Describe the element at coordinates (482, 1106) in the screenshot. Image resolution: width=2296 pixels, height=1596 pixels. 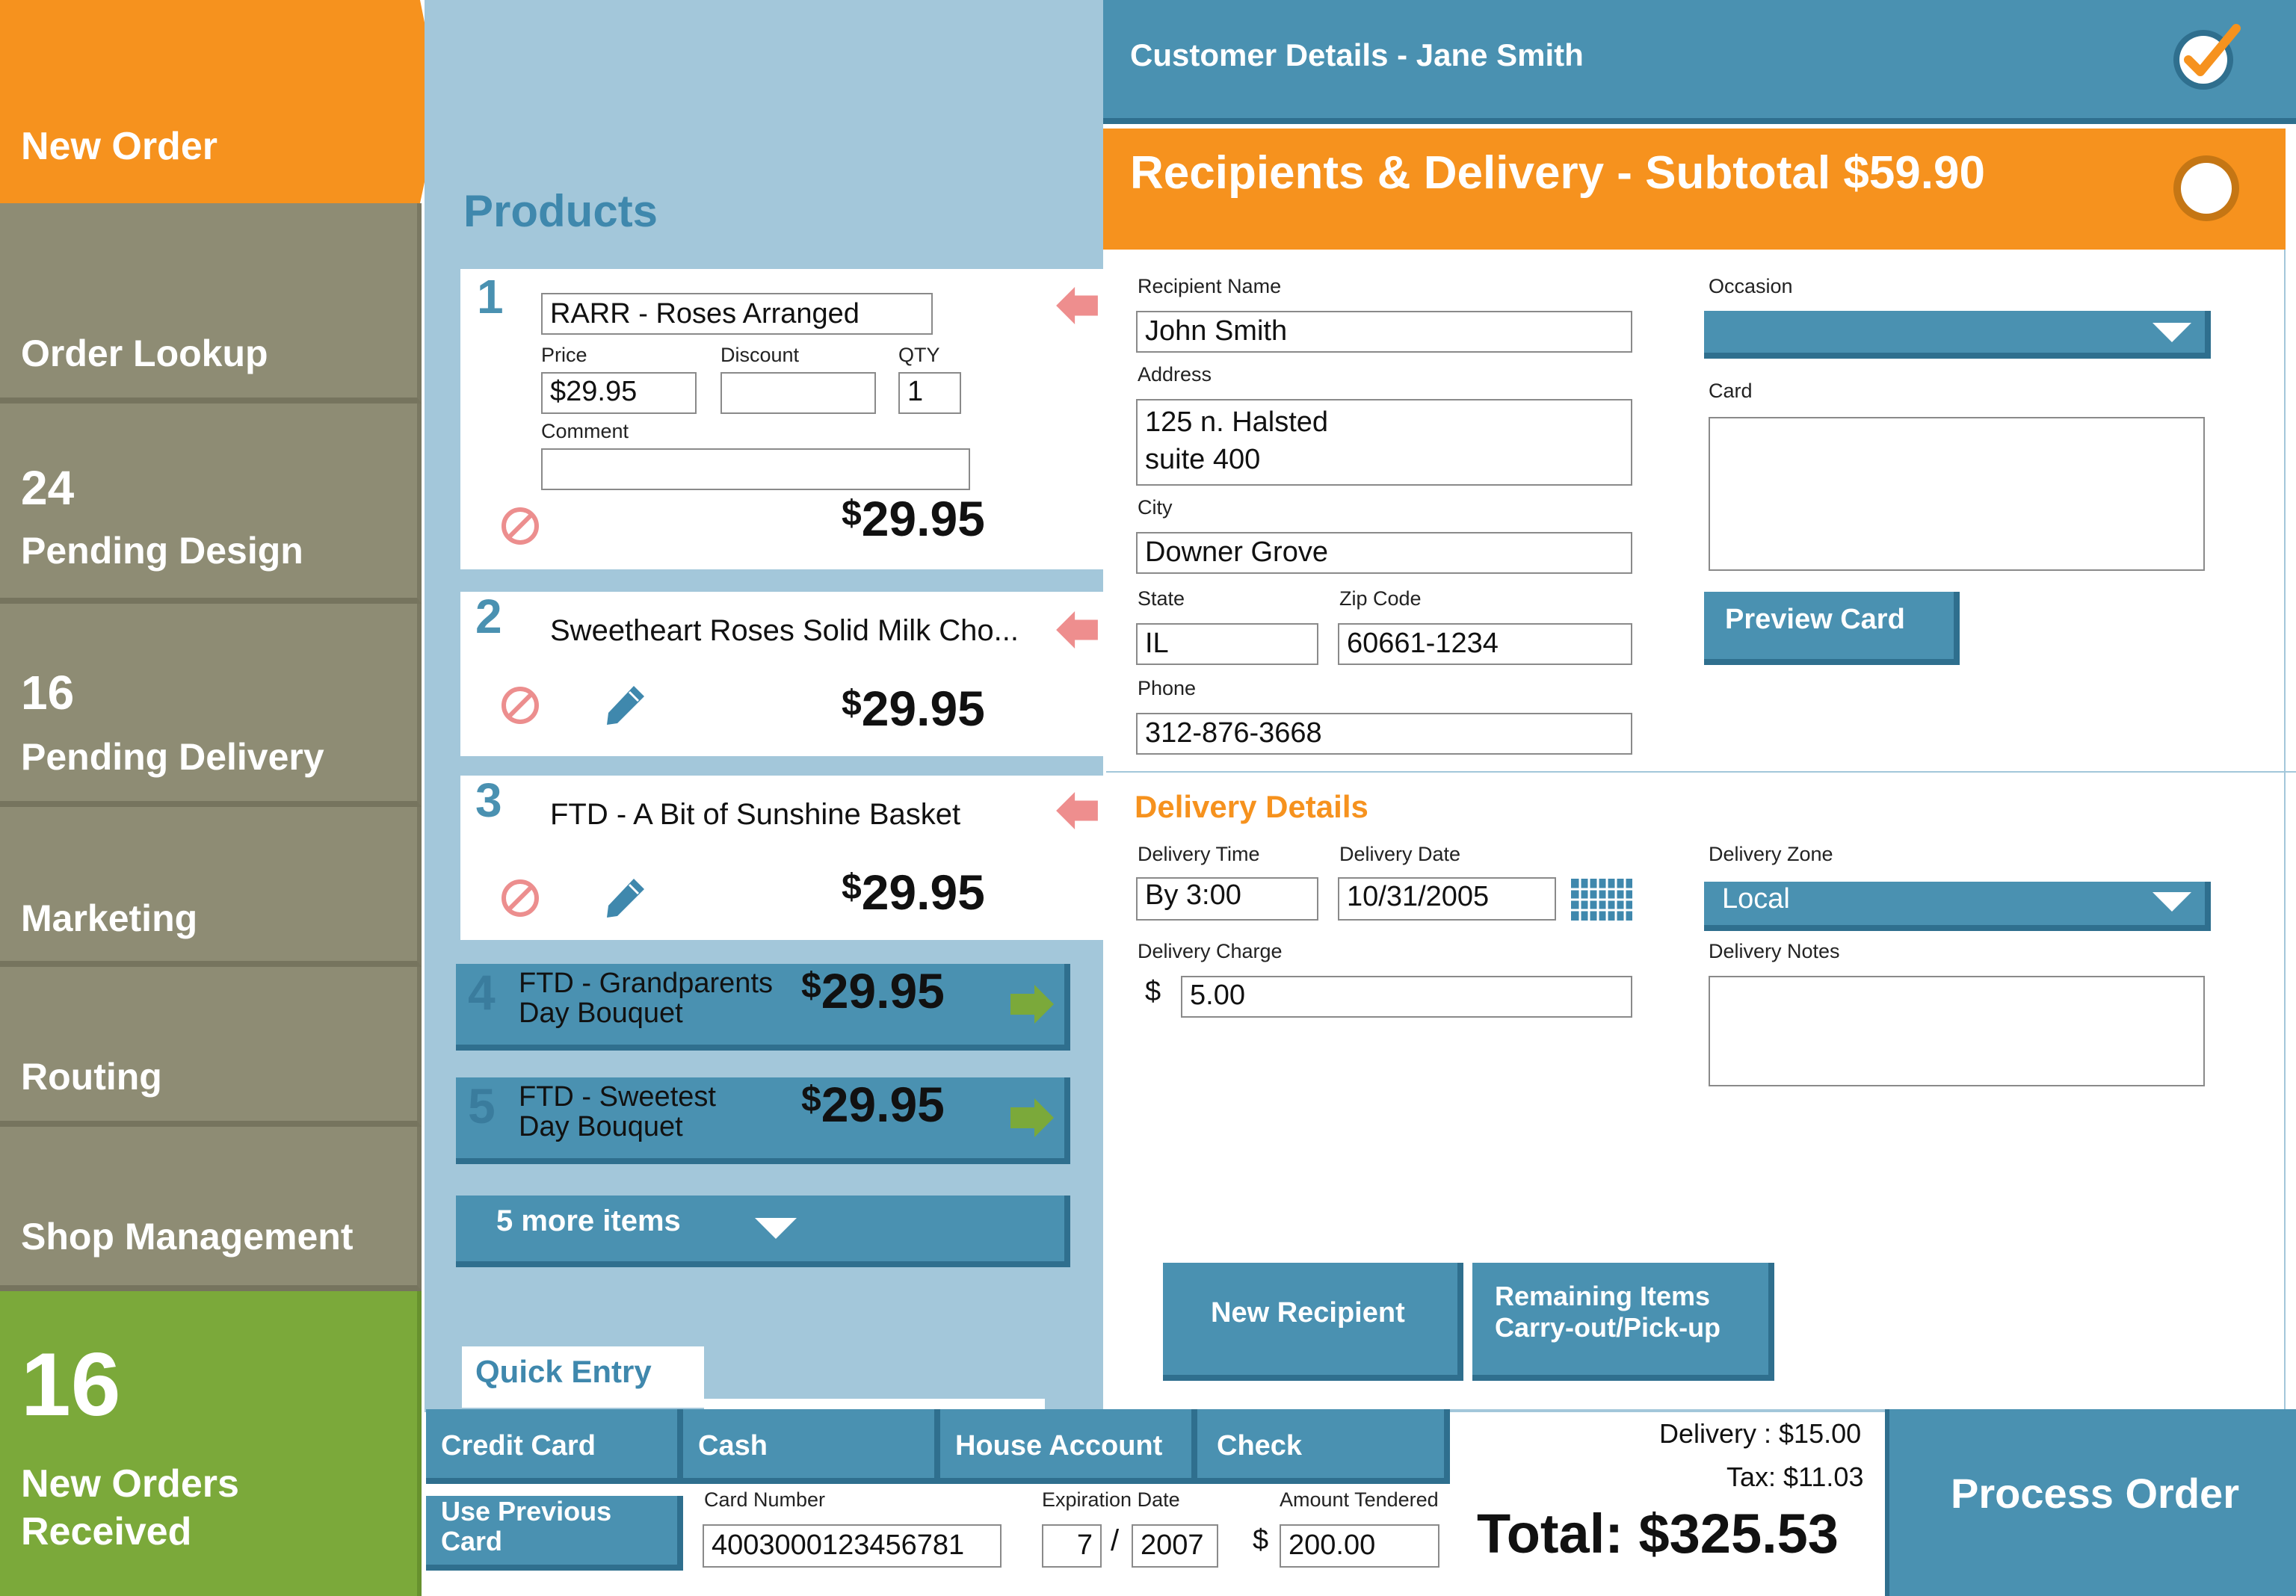
I see `product-number: 5` at that location.